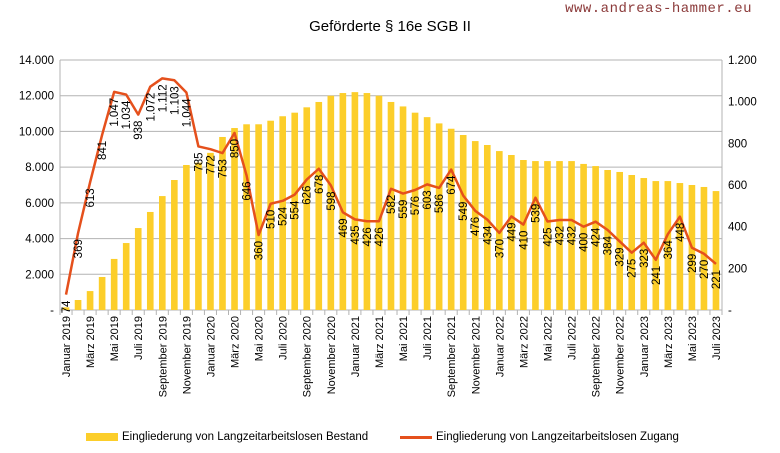  I want to click on right-tick-label: 1.000, so click(742, 103).